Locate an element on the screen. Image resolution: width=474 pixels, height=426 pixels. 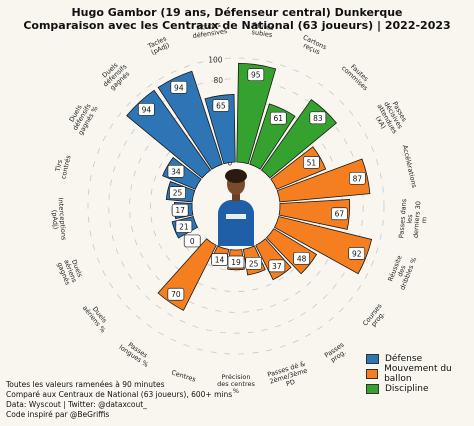
value-label: 94 is located at coordinates (147, 109).